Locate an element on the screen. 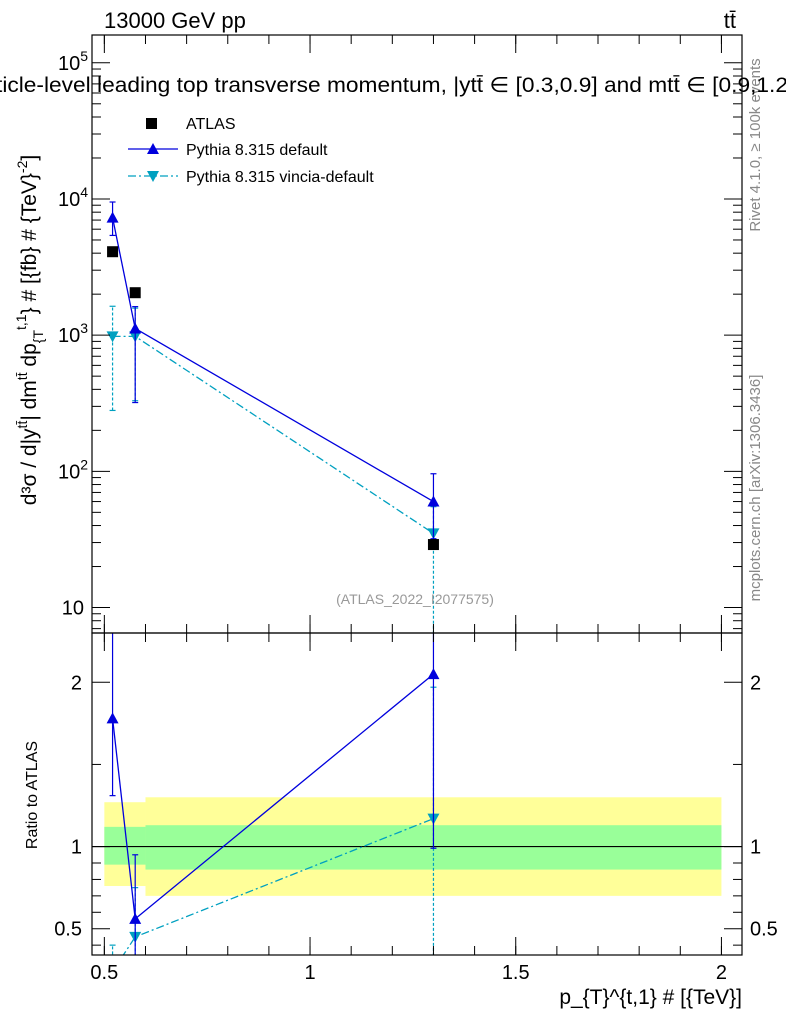 This screenshot has height=1024, width=786. xtick-label-3: 2 is located at coordinates (721, 973).